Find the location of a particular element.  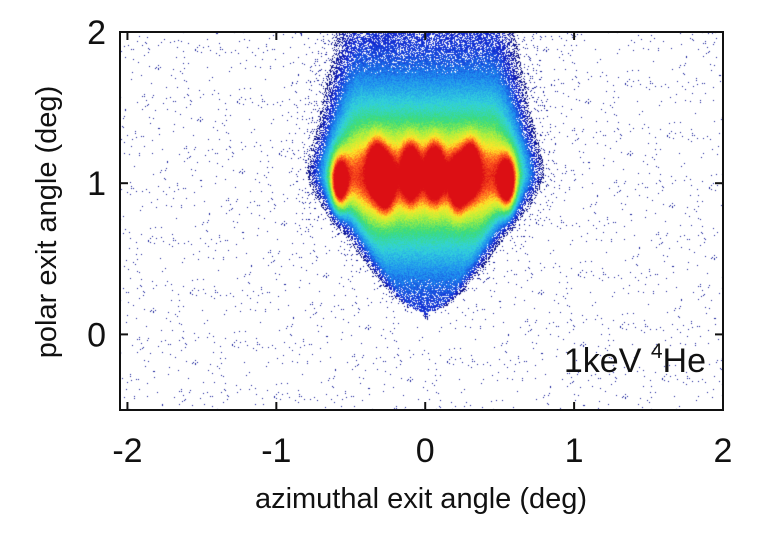

y-tick-label: 0 is located at coordinates (96, 335).